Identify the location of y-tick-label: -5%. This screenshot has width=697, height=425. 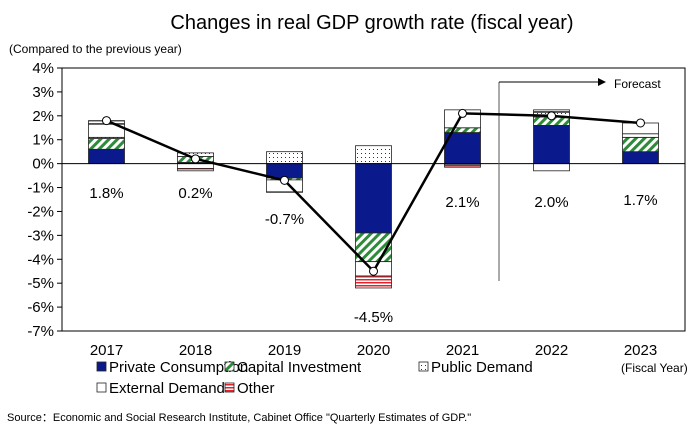
(40, 283).